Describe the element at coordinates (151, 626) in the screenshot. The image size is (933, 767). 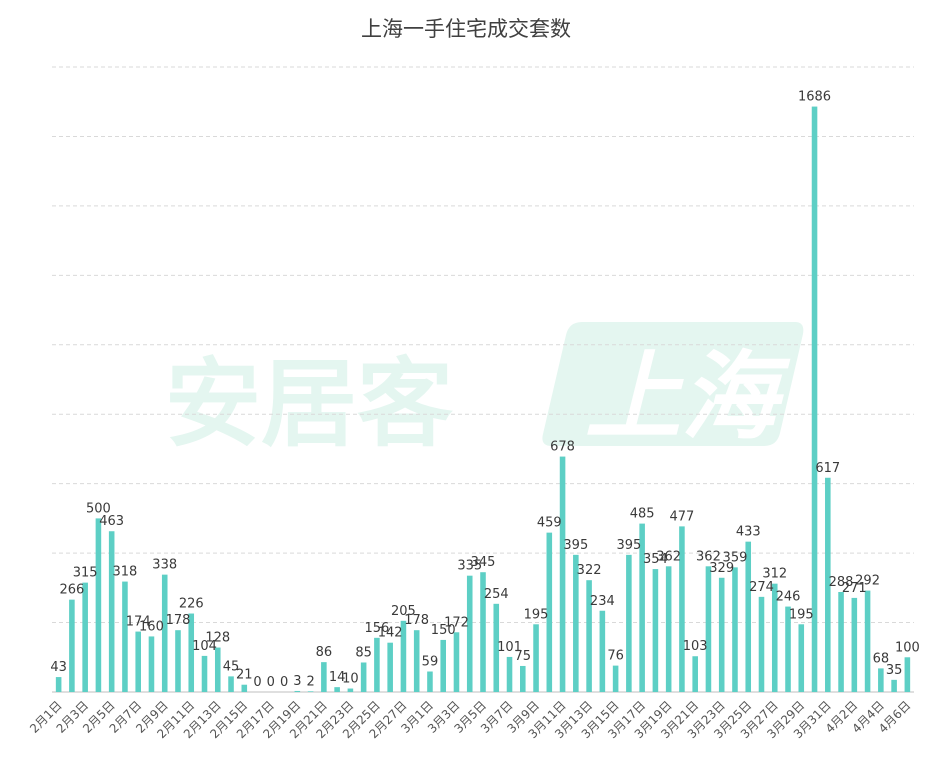
I see `data-label-2月8日: 160` at that location.